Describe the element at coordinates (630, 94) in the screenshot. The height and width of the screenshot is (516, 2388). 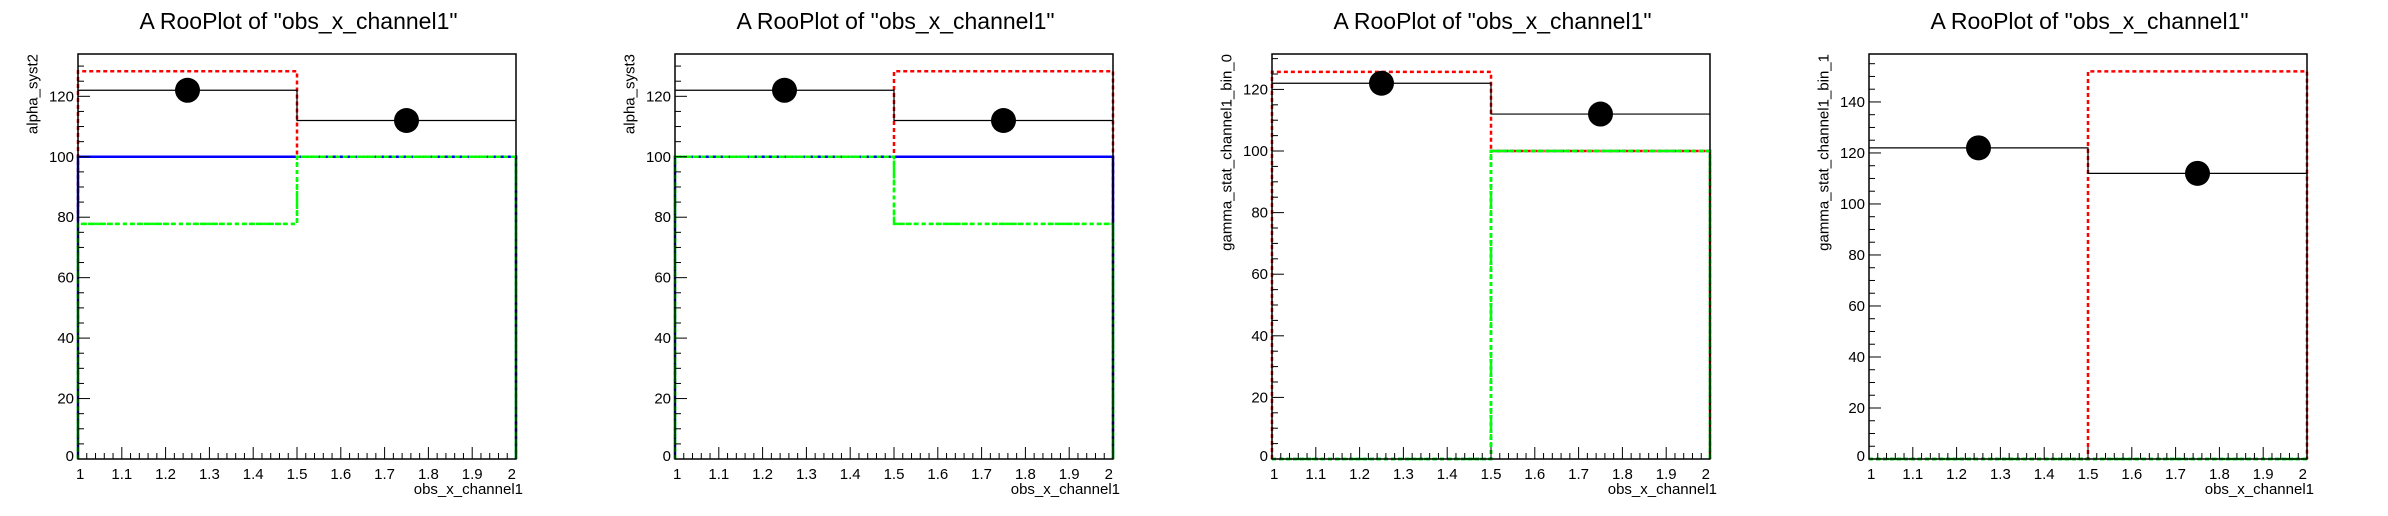
I see `y-axis-label: alpha_syst3` at that location.